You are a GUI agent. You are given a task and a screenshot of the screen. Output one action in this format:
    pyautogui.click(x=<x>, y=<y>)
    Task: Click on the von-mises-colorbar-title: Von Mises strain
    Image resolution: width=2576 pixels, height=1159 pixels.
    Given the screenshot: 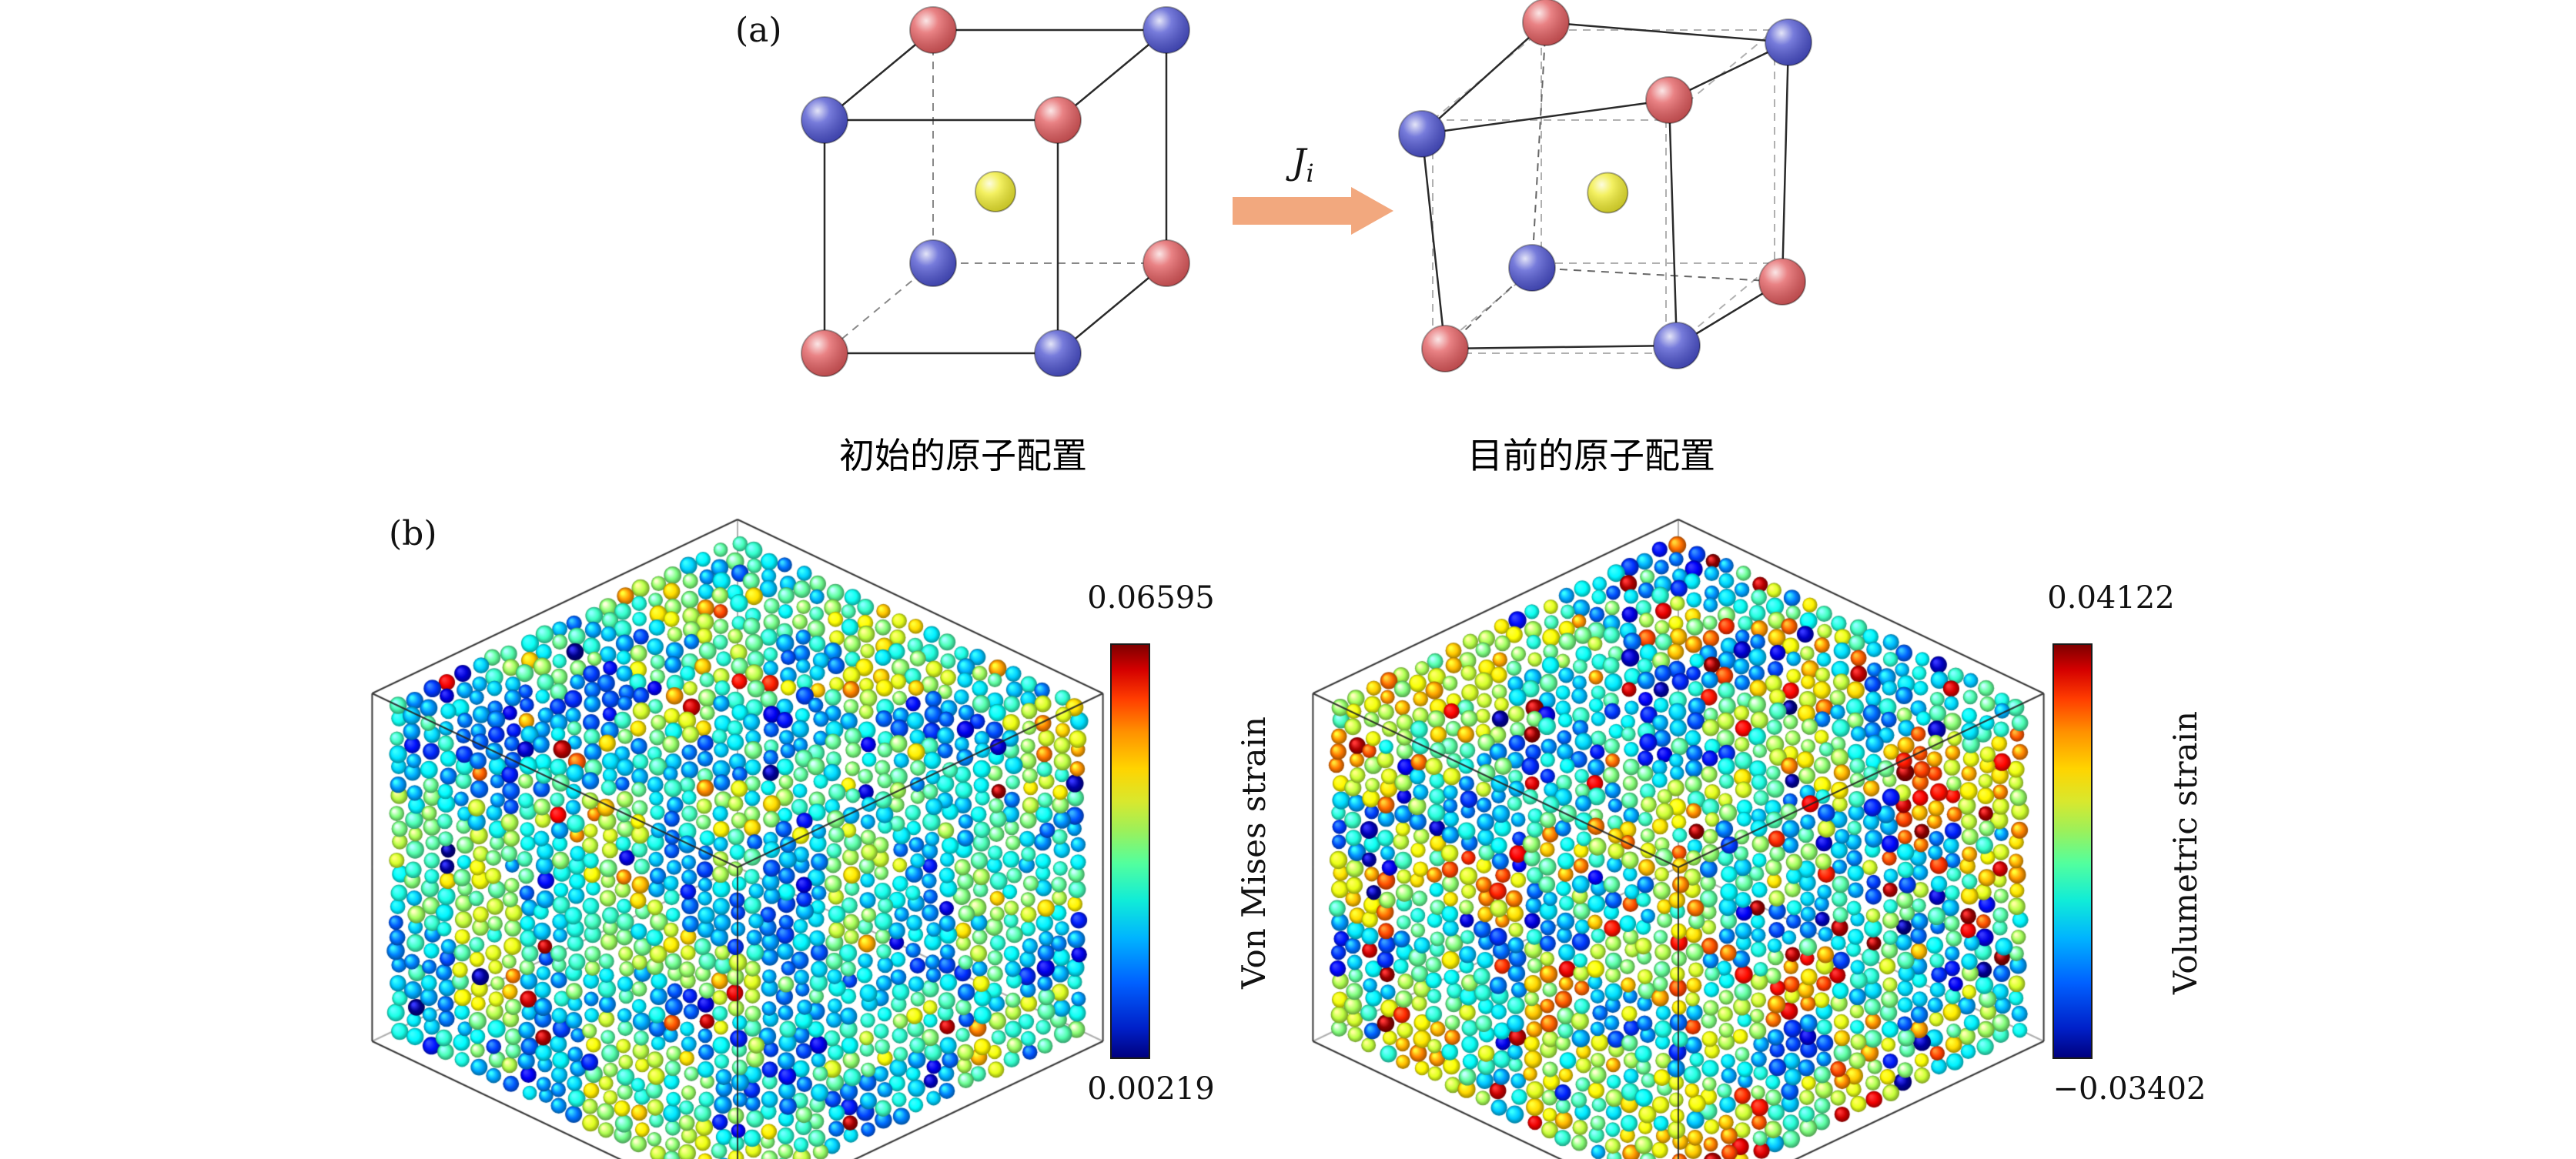 What is the action you would take?
    pyautogui.click(x=1254, y=852)
    